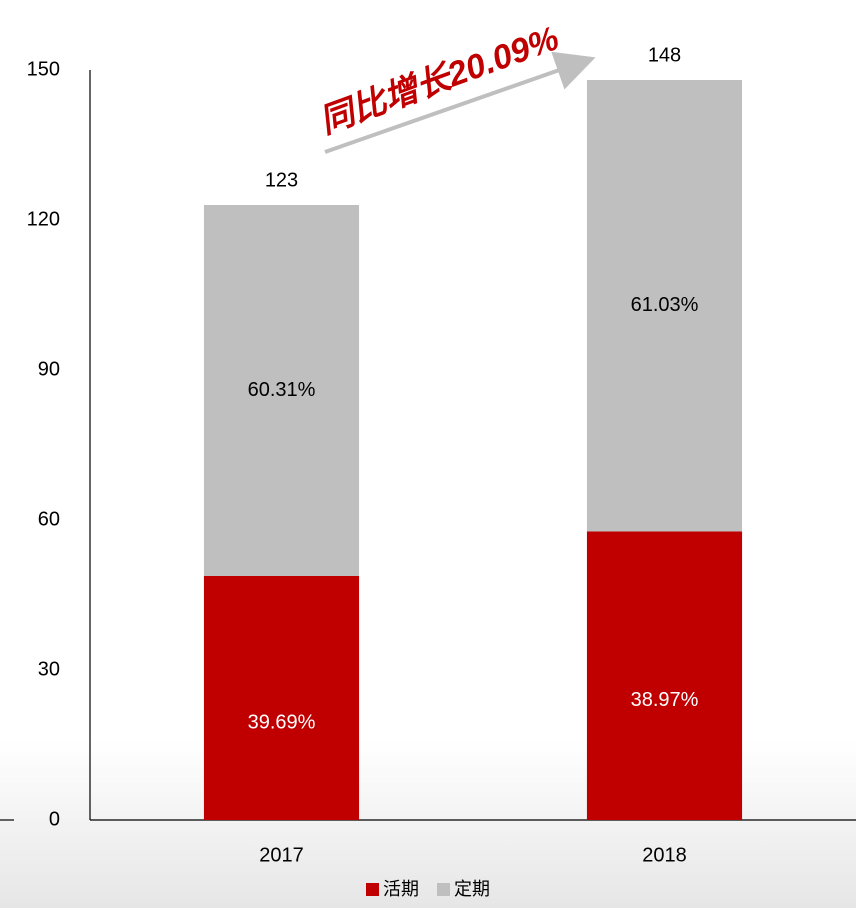 The height and width of the screenshot is (908, 856). Describe the element at coordinates (281, 180) in the screenshot. I see `total-label: 123` at that location.